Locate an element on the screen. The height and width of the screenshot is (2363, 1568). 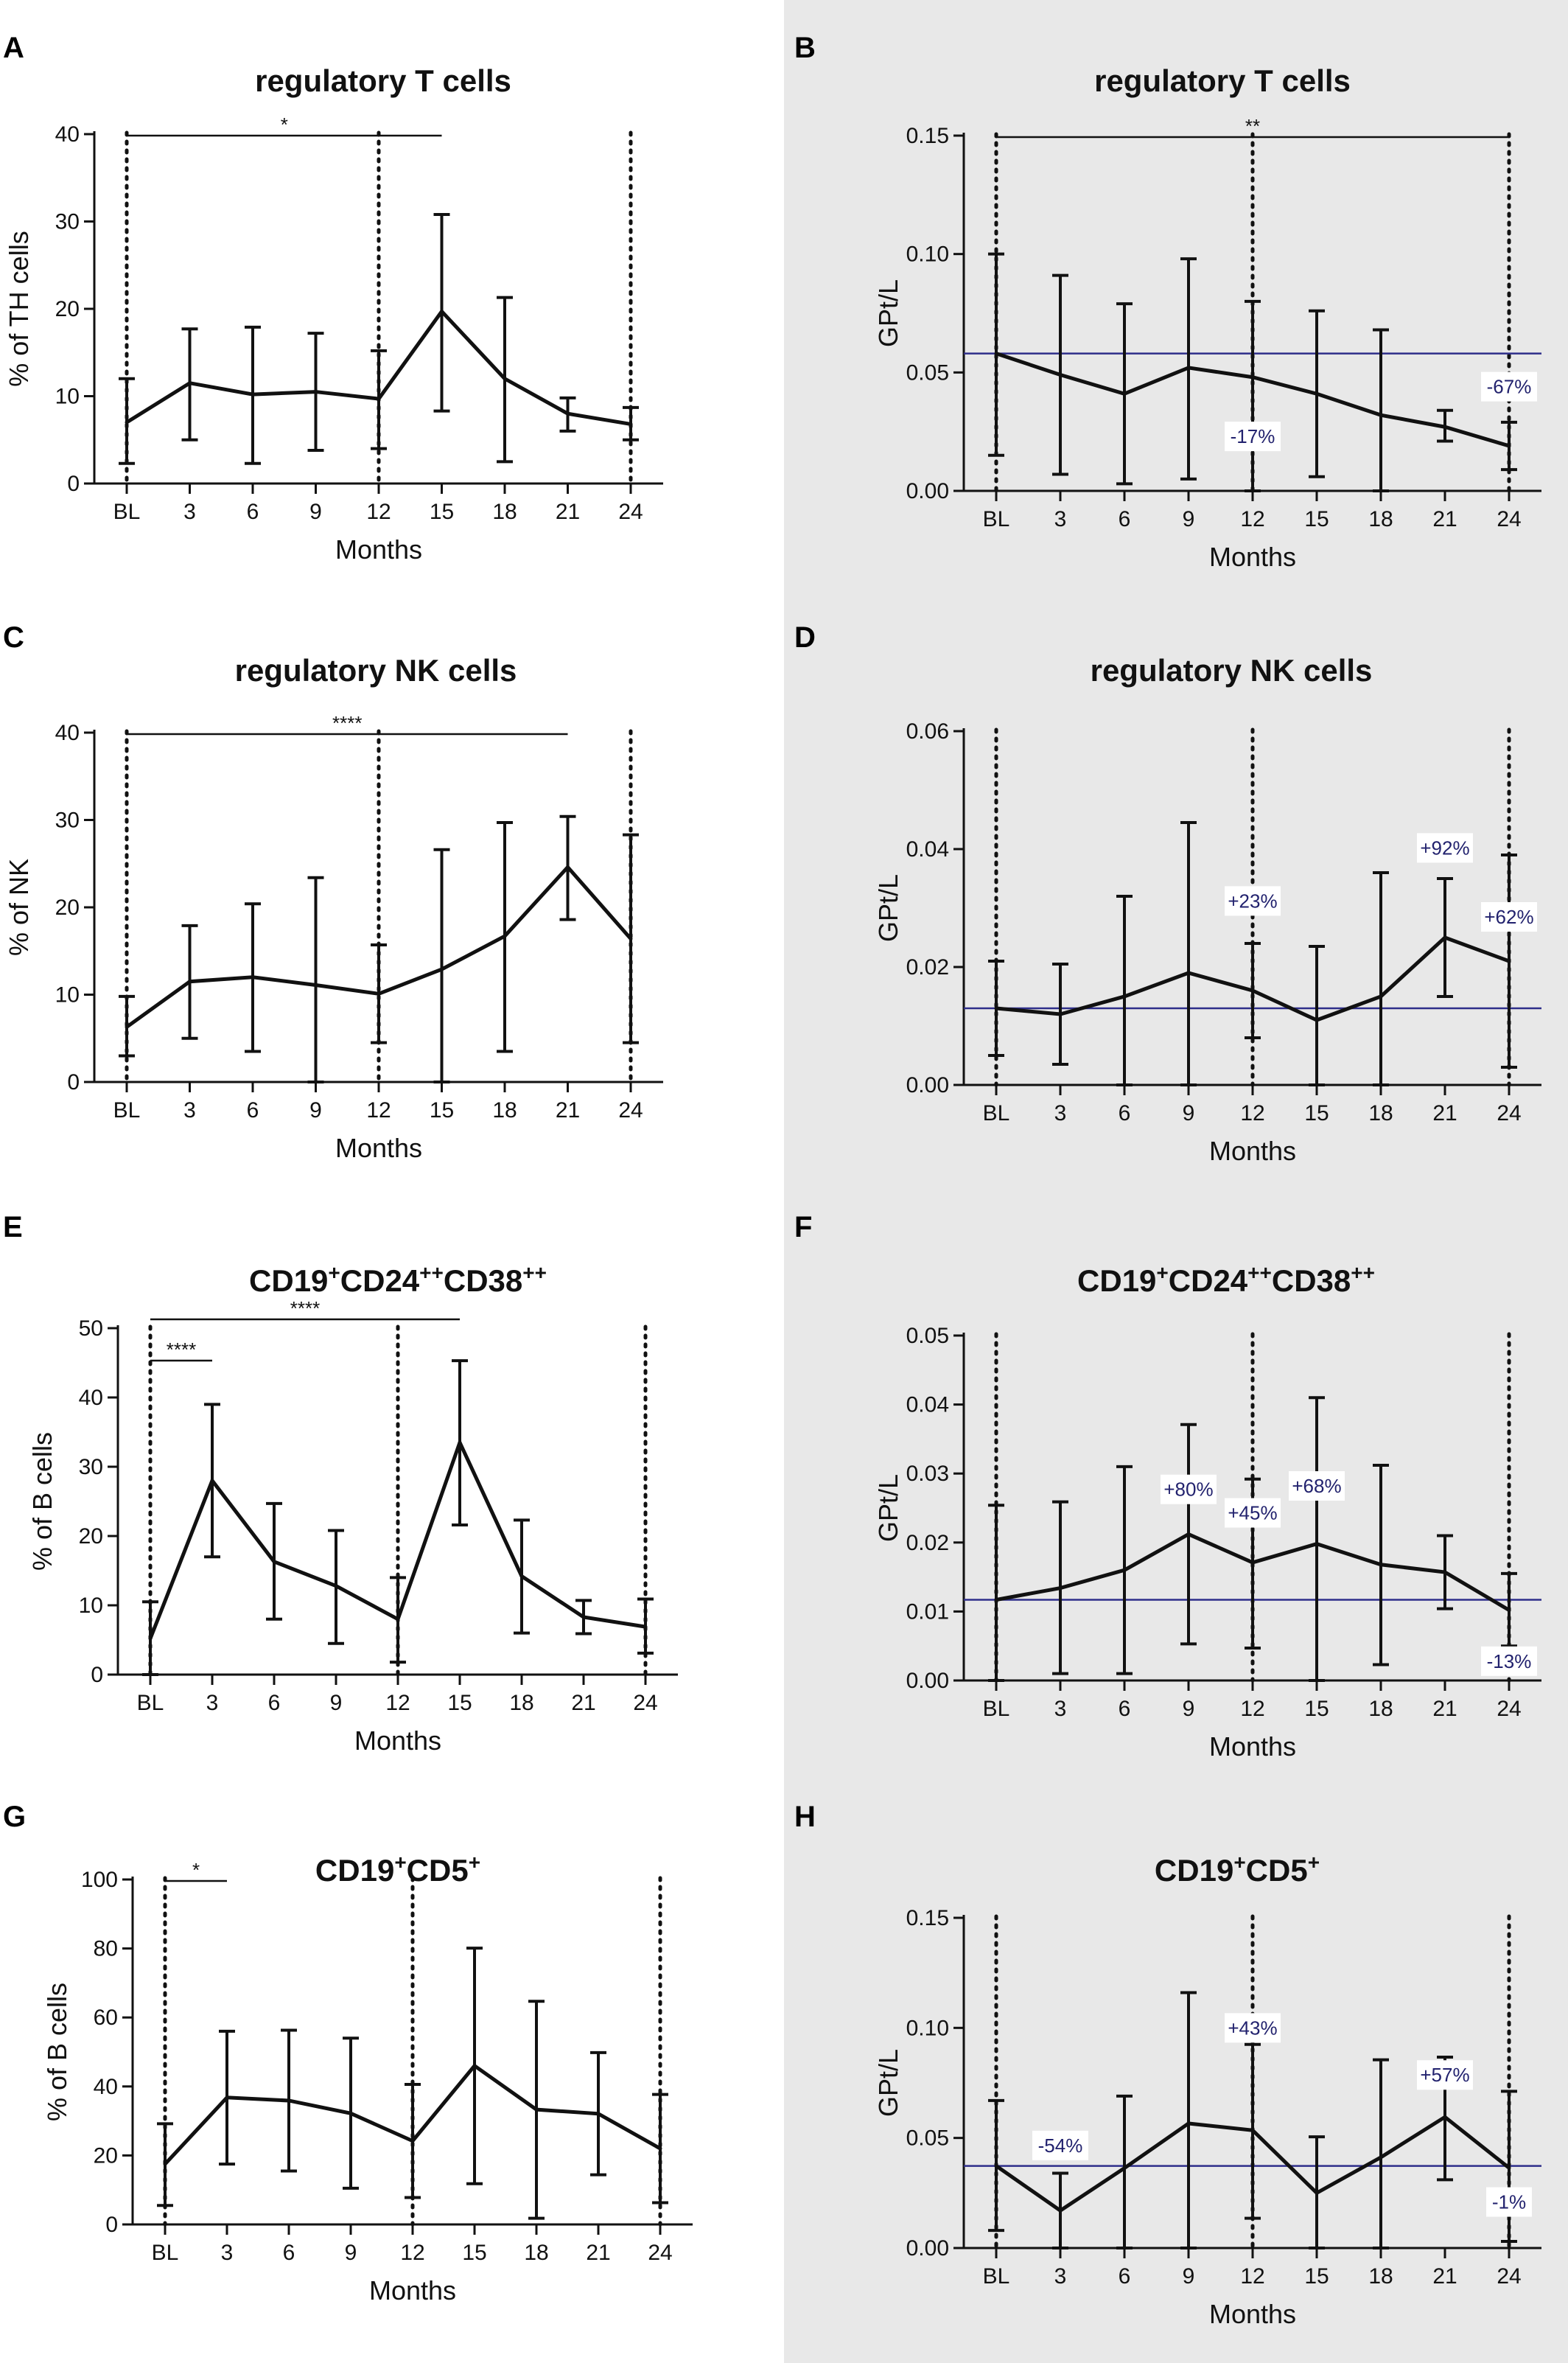
y-tick-label: 20 is located at coordinates (67, 908).